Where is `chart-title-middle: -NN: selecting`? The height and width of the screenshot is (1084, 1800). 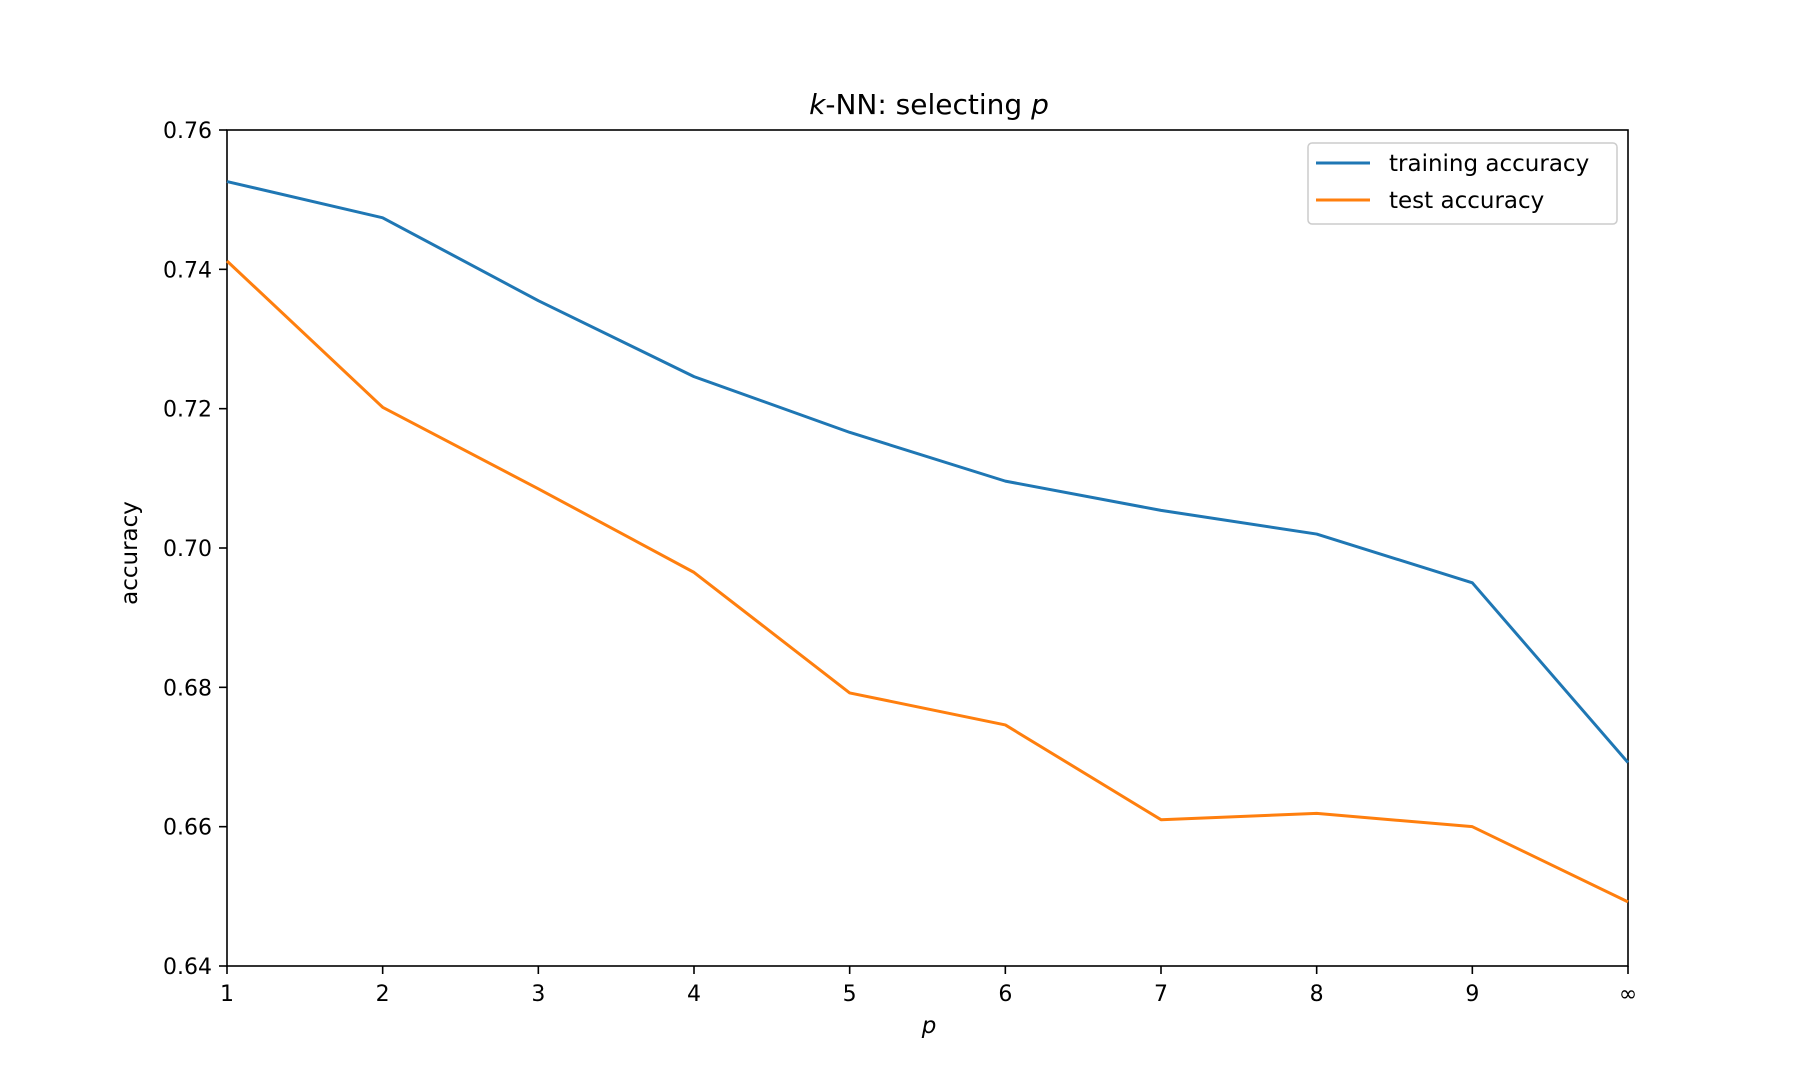
chart-title-middle: -NN: selecting is located at coordinates (928, 104).